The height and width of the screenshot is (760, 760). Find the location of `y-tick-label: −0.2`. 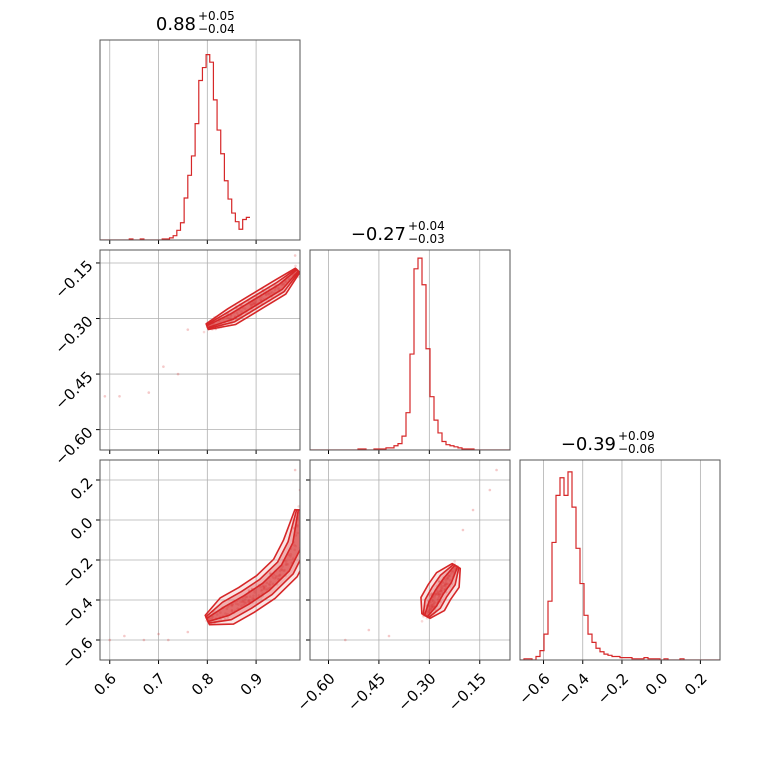

y-tick-label: −0.2 is located at coordinates (77, 573).